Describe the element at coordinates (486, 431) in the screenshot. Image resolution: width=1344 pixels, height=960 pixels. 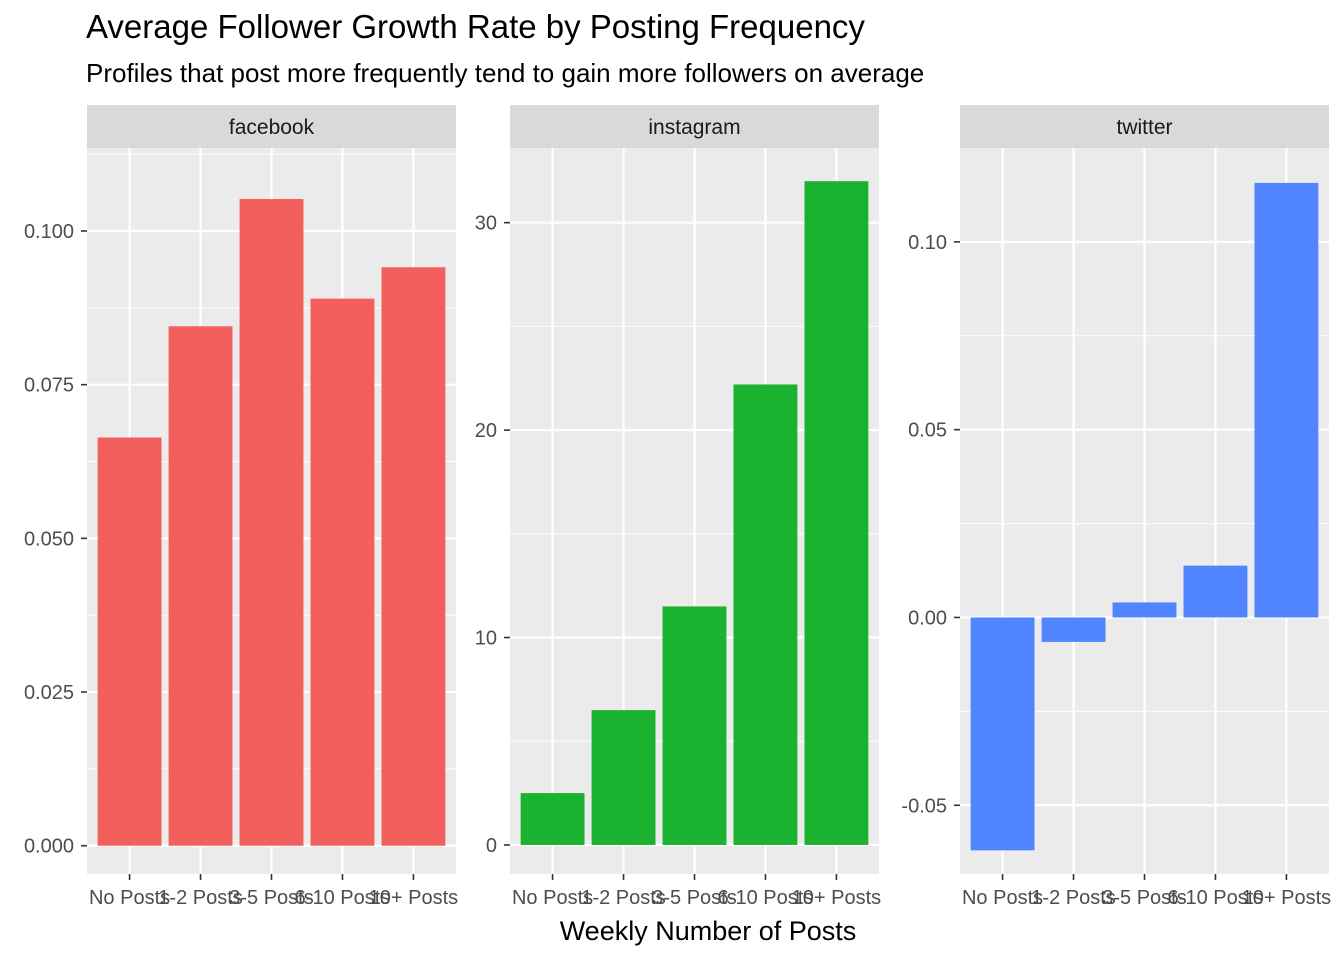
I see `y-tick-label: 20` at that location.